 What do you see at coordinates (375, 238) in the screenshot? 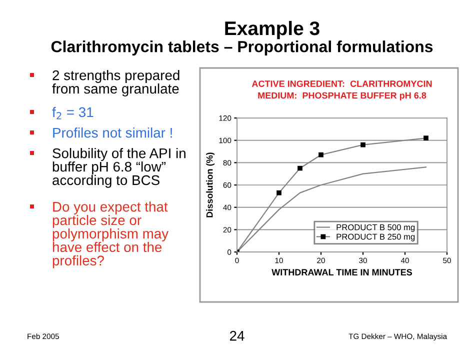
I see `legend-label: PRODUCT B 250 mg` at bounding box center [375, 238].